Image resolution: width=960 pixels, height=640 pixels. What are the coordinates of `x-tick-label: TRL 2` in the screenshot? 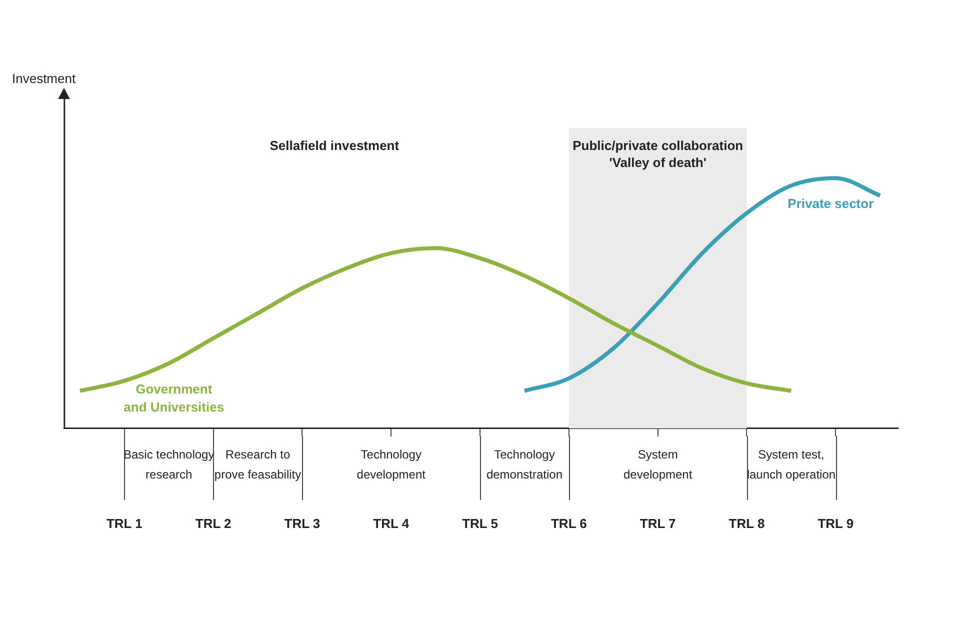 It's located at (213, 523).